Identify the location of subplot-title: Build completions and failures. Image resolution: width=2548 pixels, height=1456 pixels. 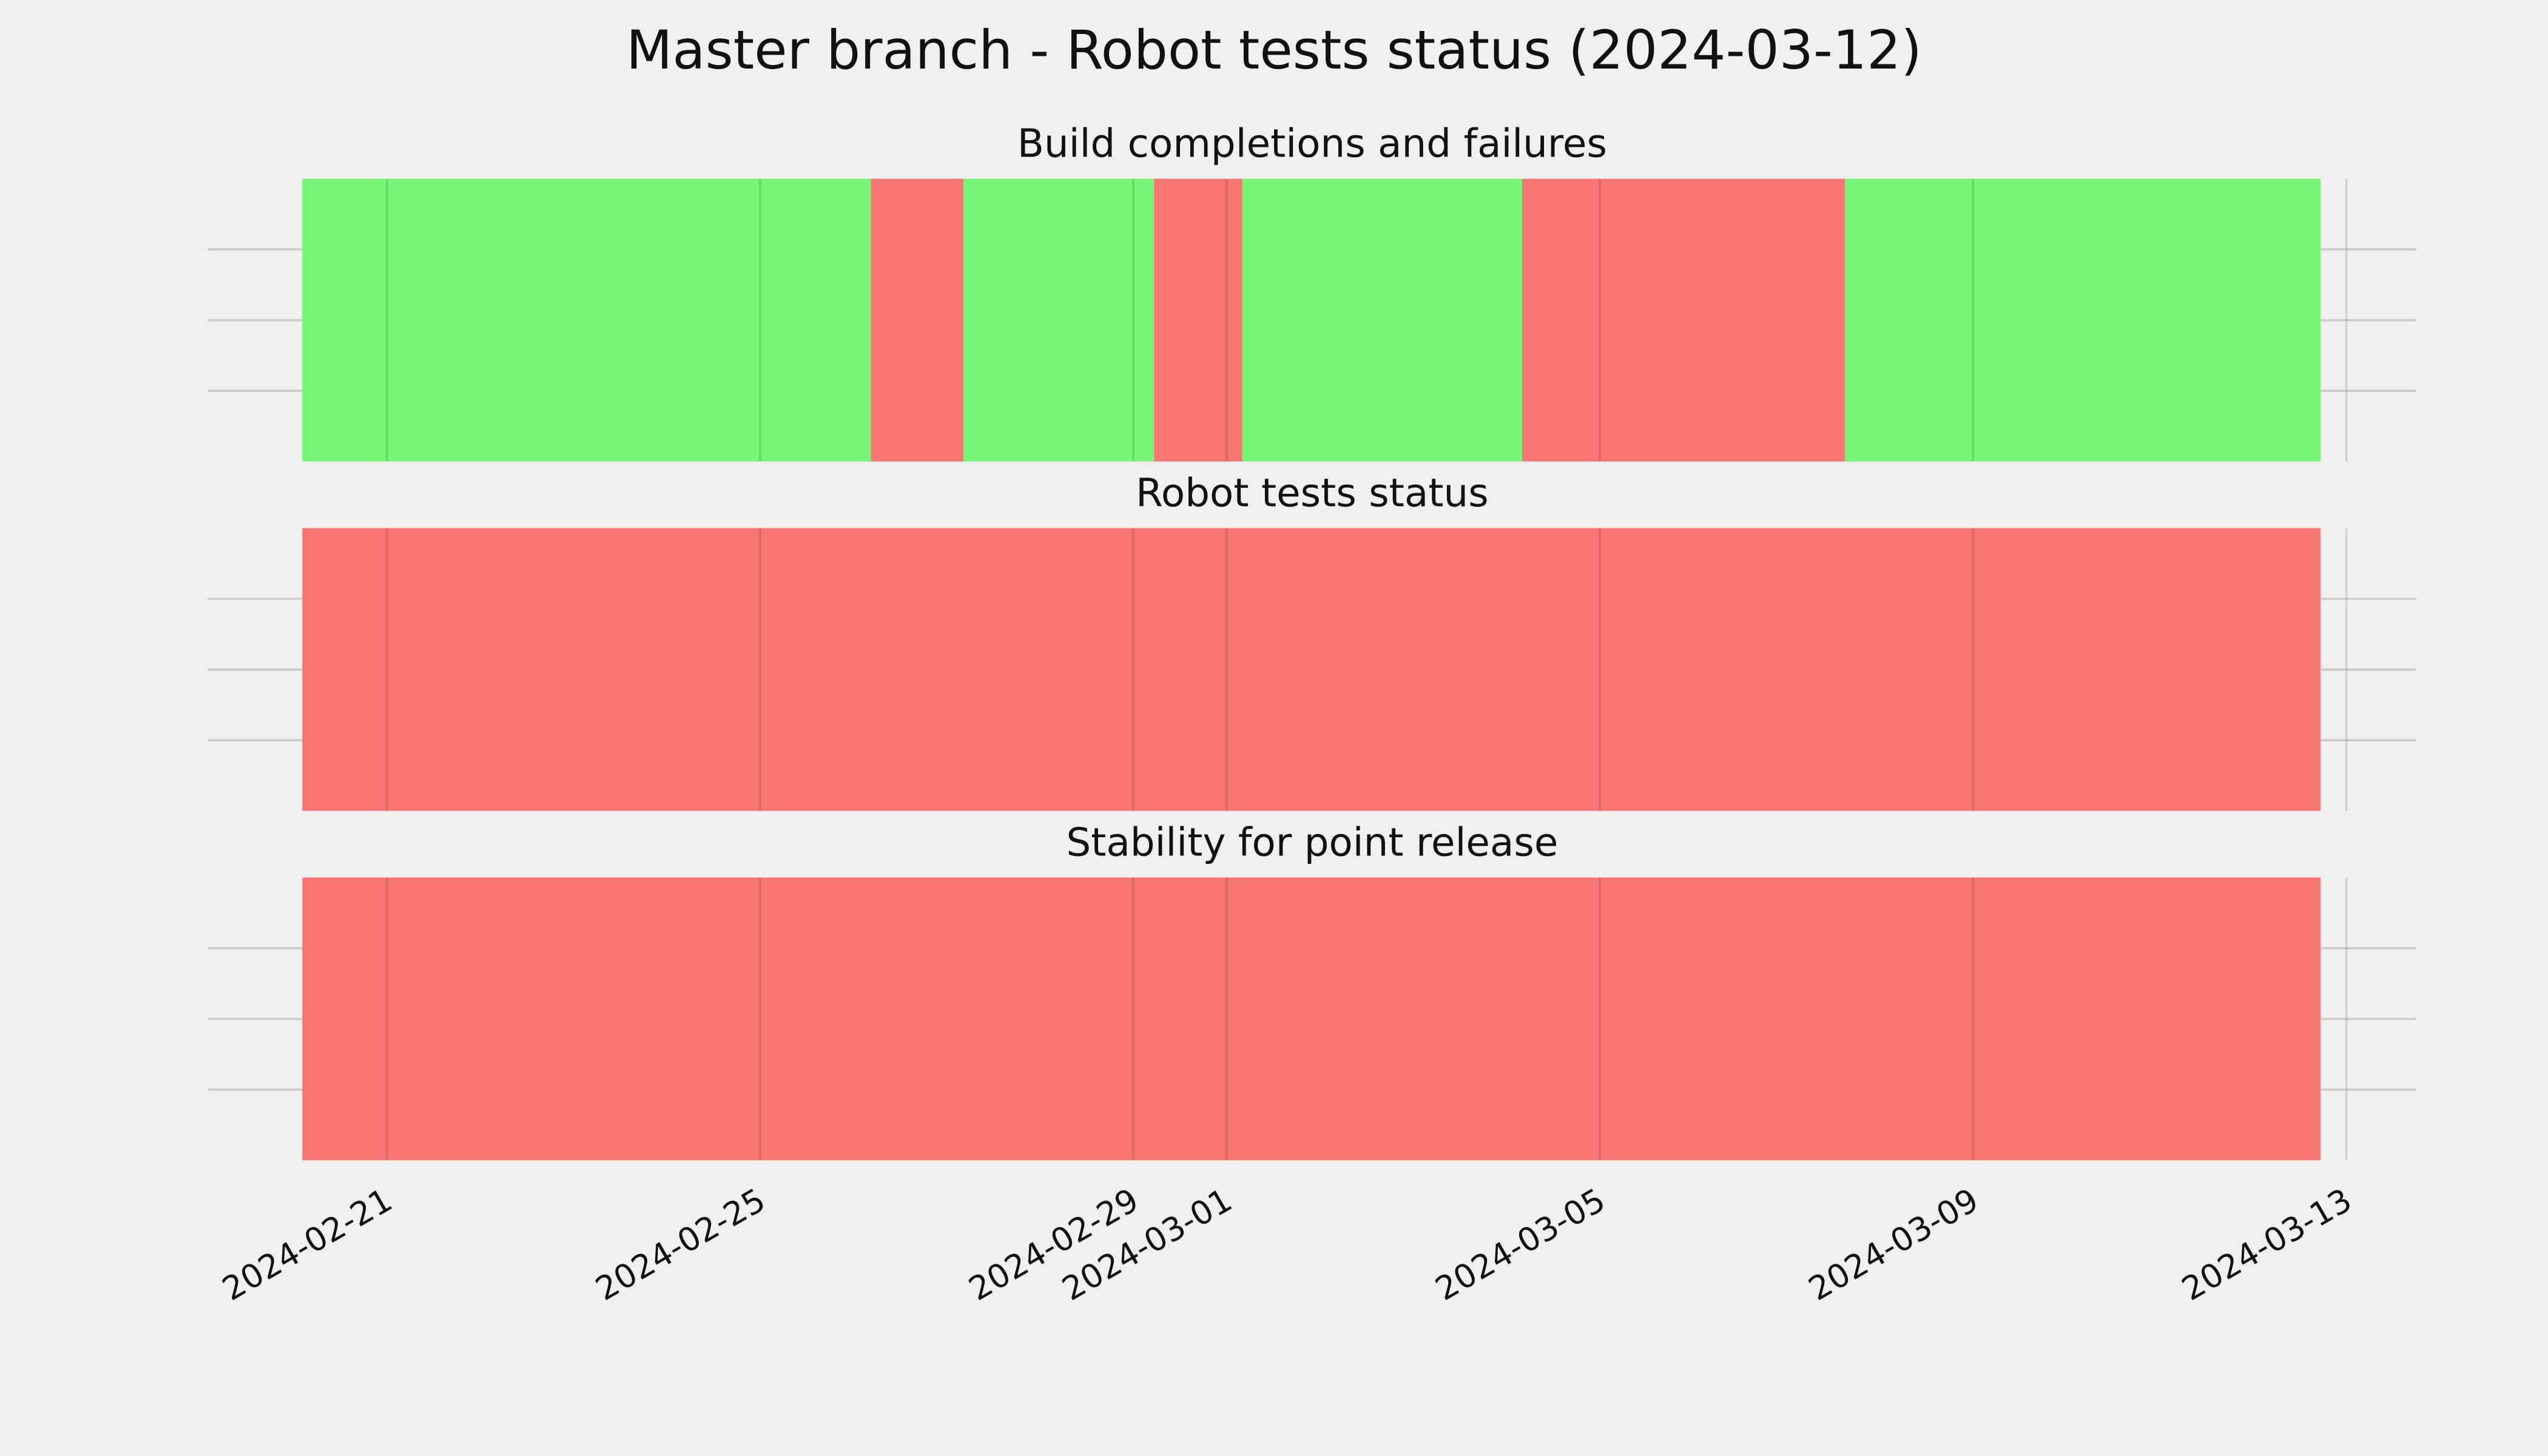
(1312, 144).